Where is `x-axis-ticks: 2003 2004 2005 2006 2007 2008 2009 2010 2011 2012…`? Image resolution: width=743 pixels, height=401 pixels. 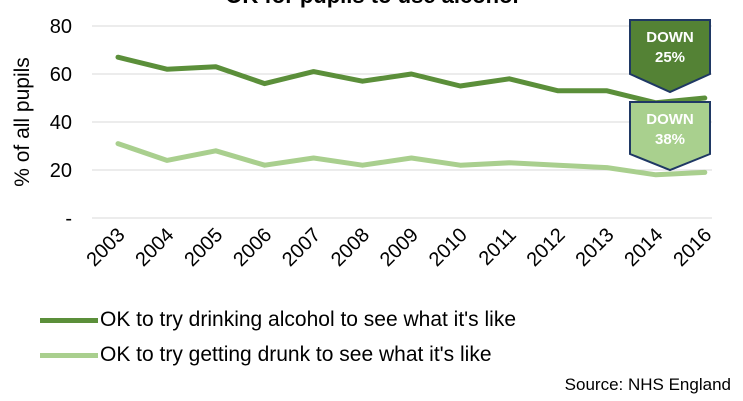 x-axis-ticks: 2003 2004 2005 2006 2007 2008 2009 2010 2011 2012… is located at coordinates (400, 247).